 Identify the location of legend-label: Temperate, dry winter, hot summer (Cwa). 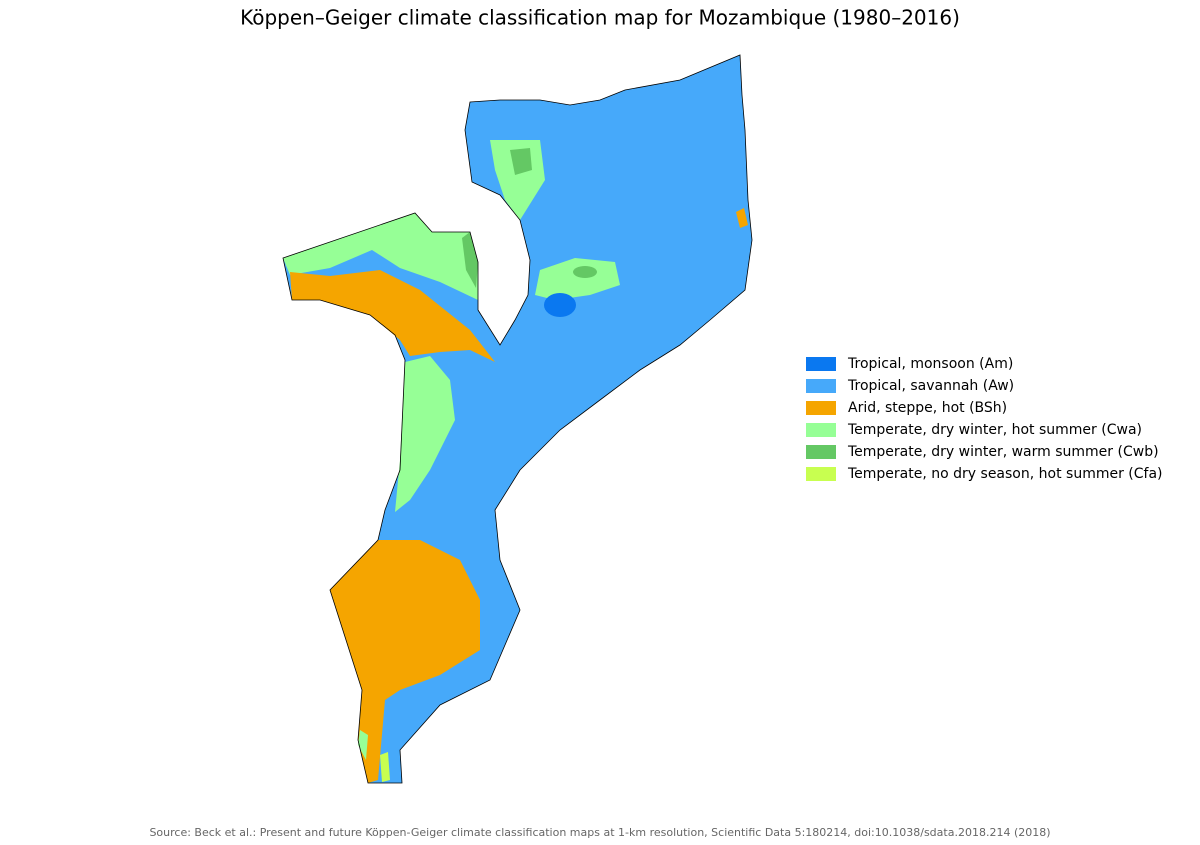
(994, 430).